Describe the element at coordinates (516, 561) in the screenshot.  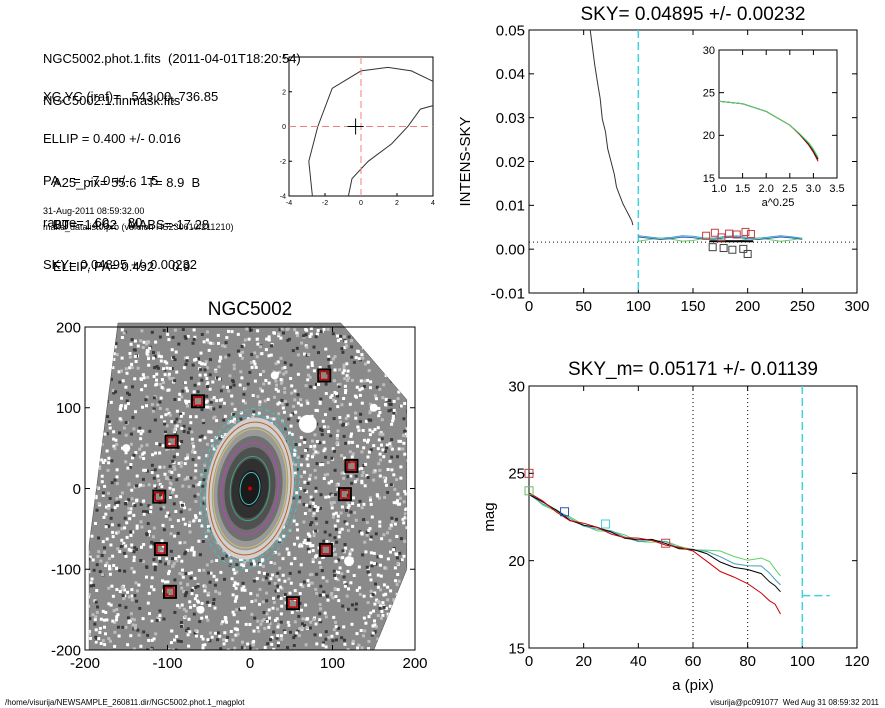
I see `mag-ytick-label: 20` at that location.